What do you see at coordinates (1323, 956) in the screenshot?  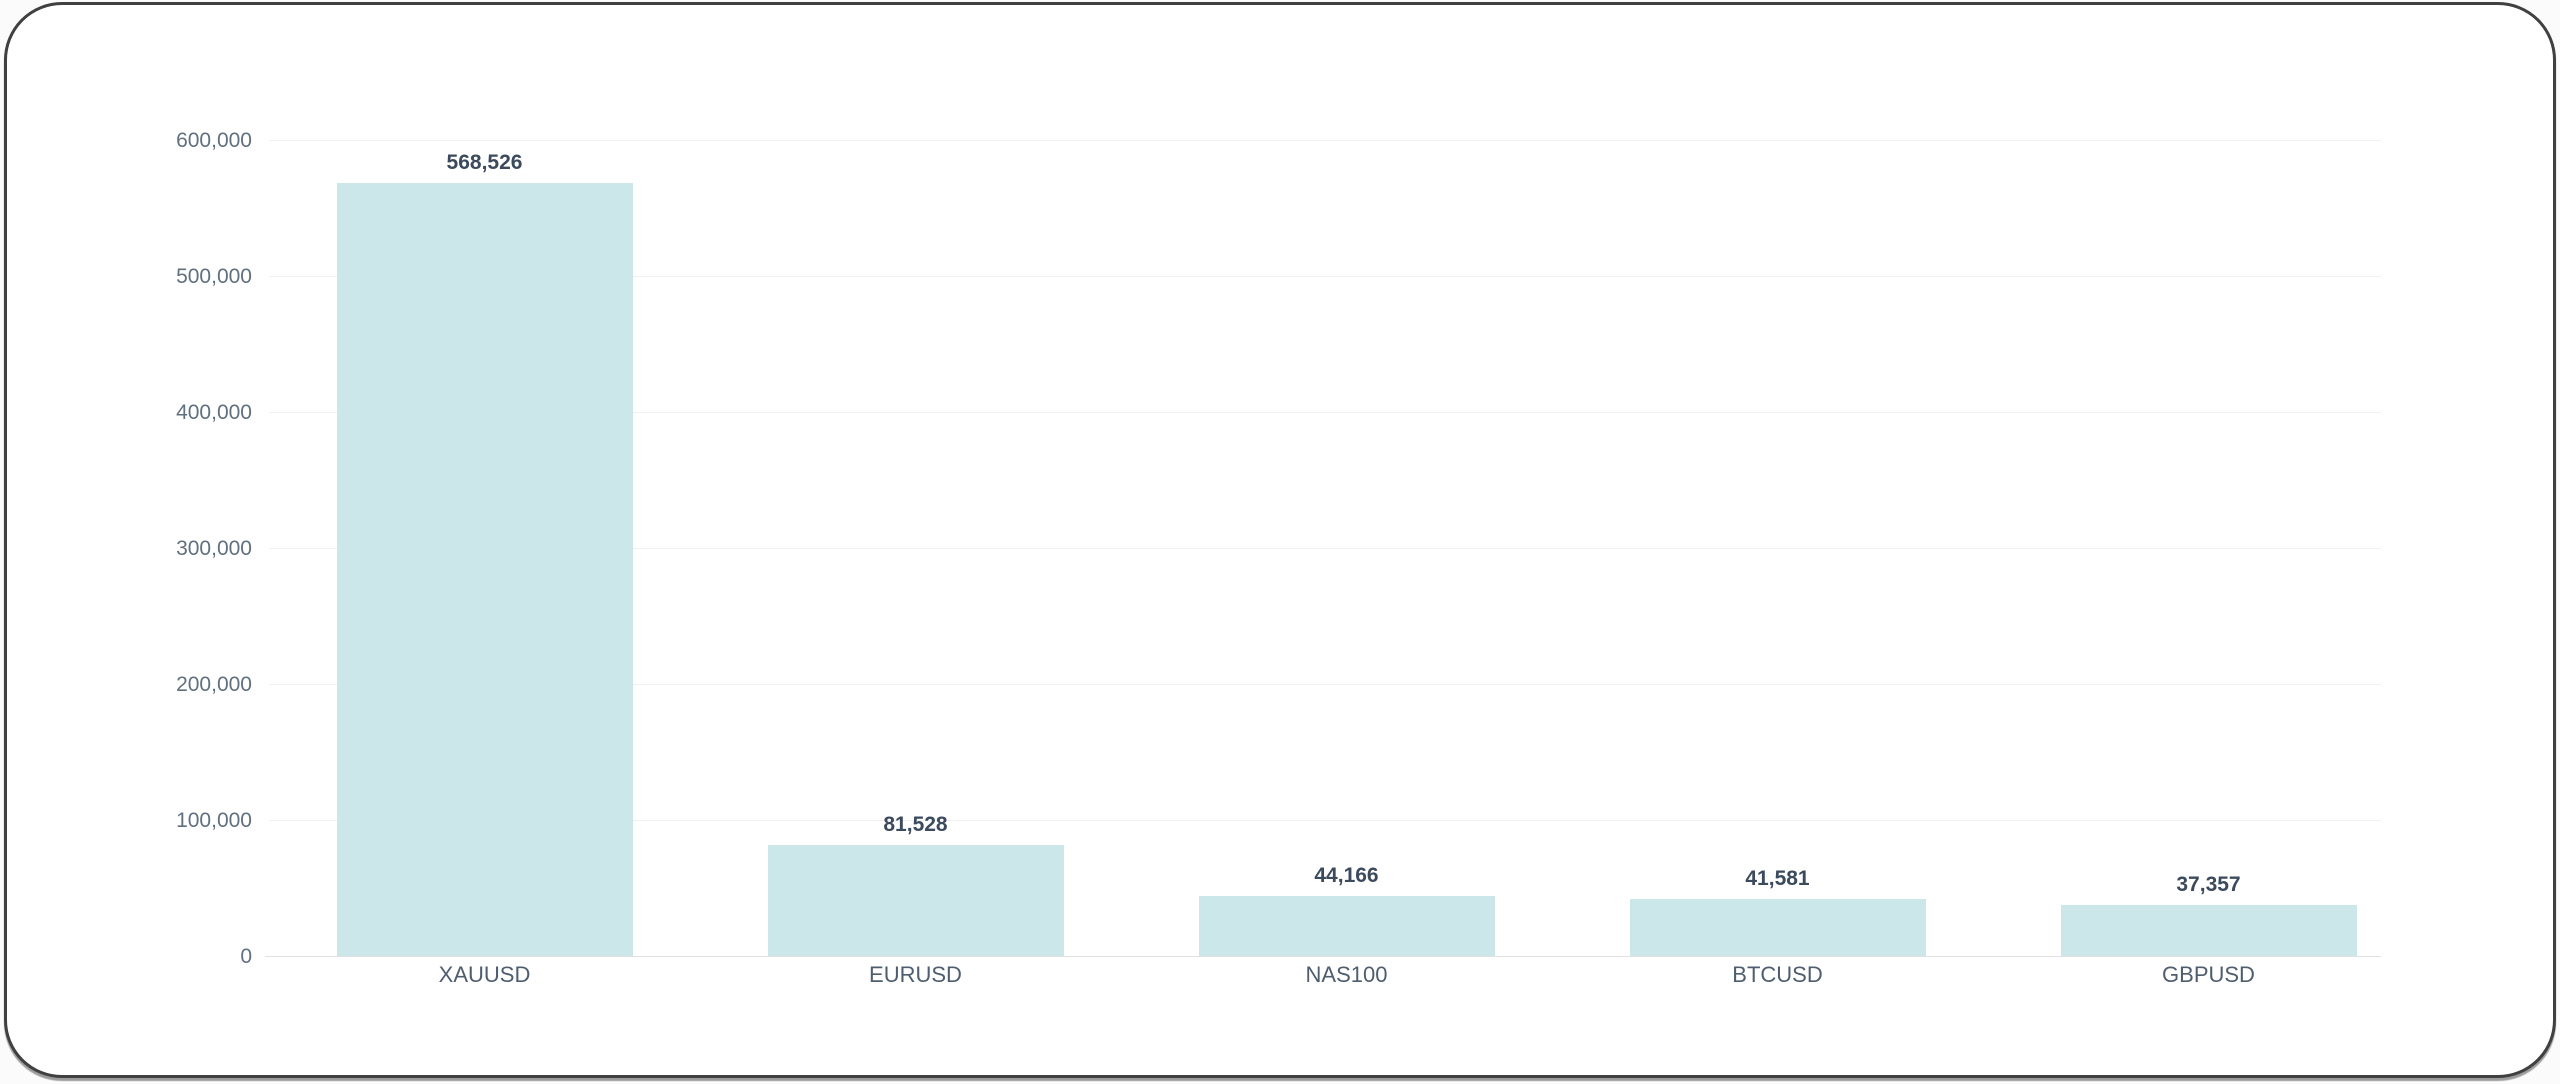 I see `x-axis-line` at bounding box center [1323, 956].